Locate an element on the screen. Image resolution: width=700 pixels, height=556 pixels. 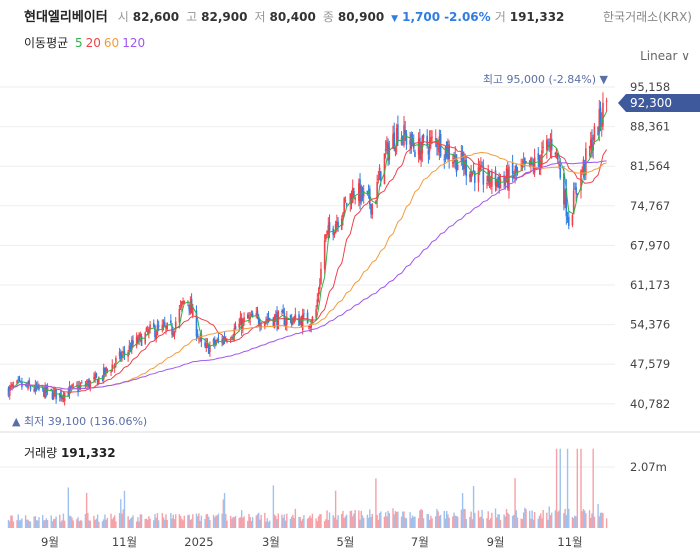
ma-60: 60 is located at coordinates (111, 43).